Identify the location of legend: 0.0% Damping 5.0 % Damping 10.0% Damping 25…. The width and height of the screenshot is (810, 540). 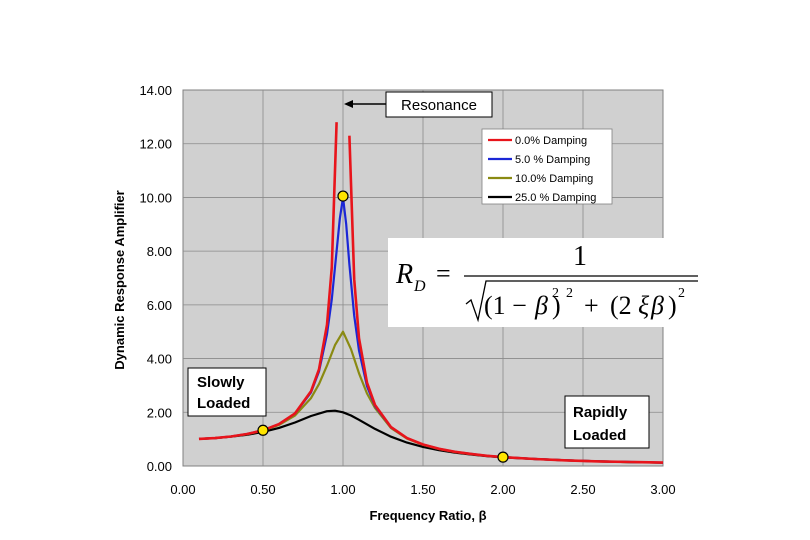
(547, 166).